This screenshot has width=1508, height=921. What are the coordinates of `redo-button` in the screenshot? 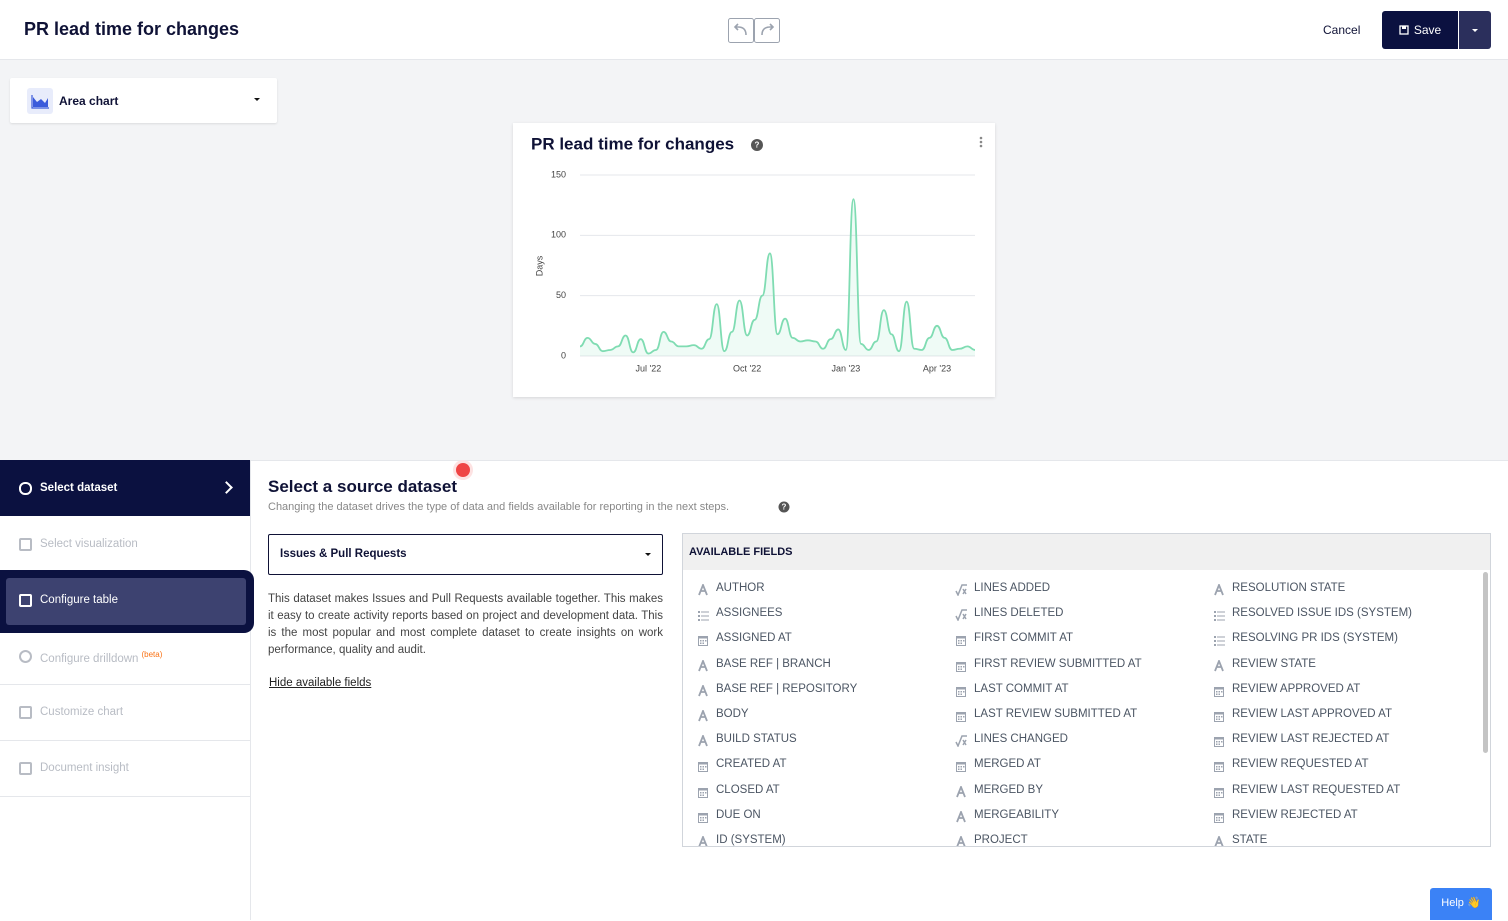 It's located at (767, 30).